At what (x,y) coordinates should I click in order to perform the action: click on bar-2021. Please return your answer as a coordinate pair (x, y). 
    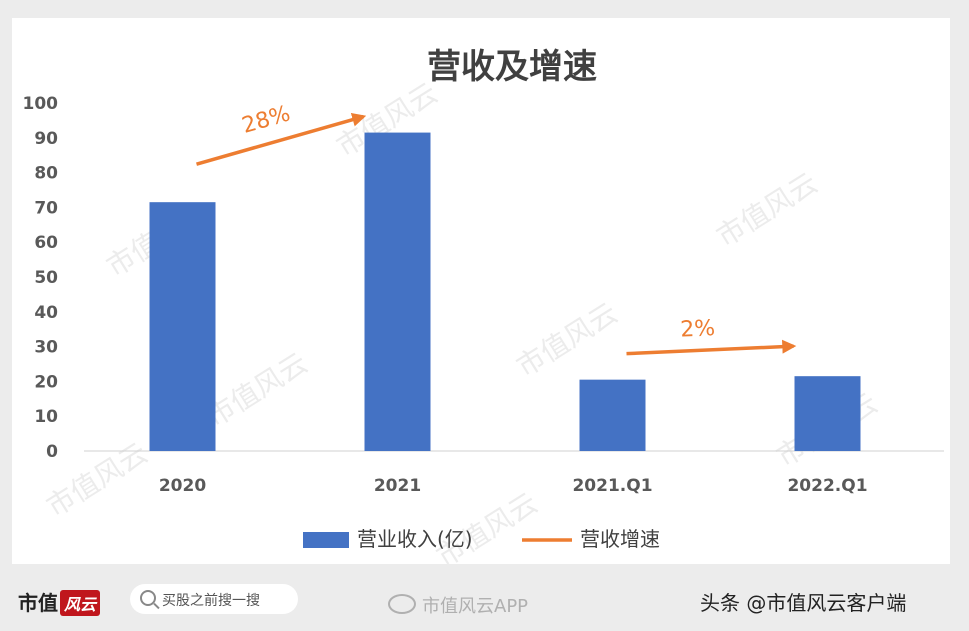
    Looking at the image, I should click on (397, 291).